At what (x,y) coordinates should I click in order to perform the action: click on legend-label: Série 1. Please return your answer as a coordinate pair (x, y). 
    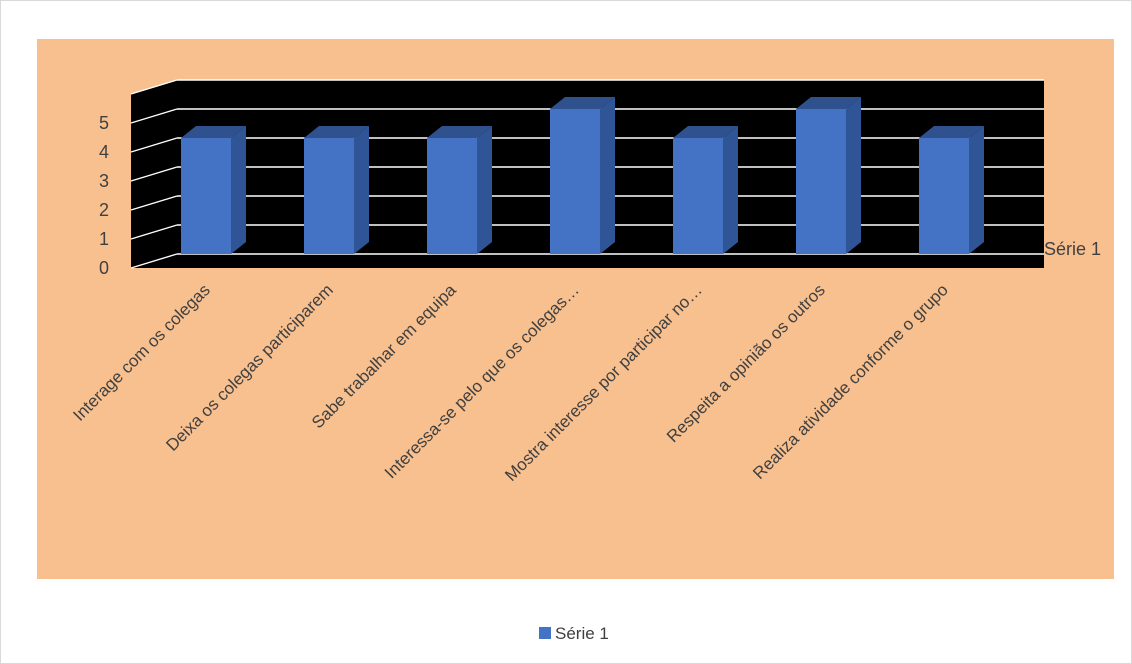
    Looking at the image, I should click on (582, 633).